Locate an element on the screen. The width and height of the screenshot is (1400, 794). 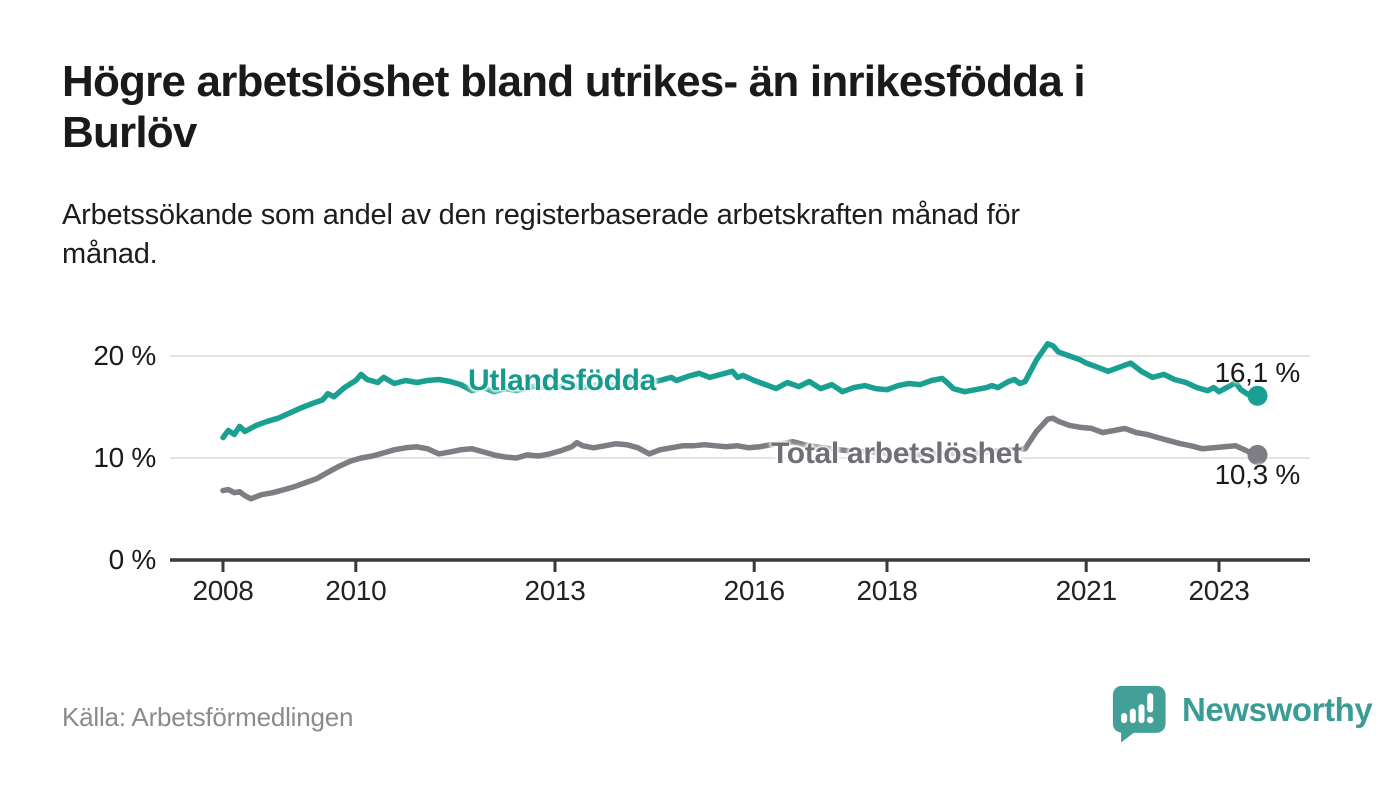
newsworthy-logo: Newsworthy is located at coordinates (1241, 713).